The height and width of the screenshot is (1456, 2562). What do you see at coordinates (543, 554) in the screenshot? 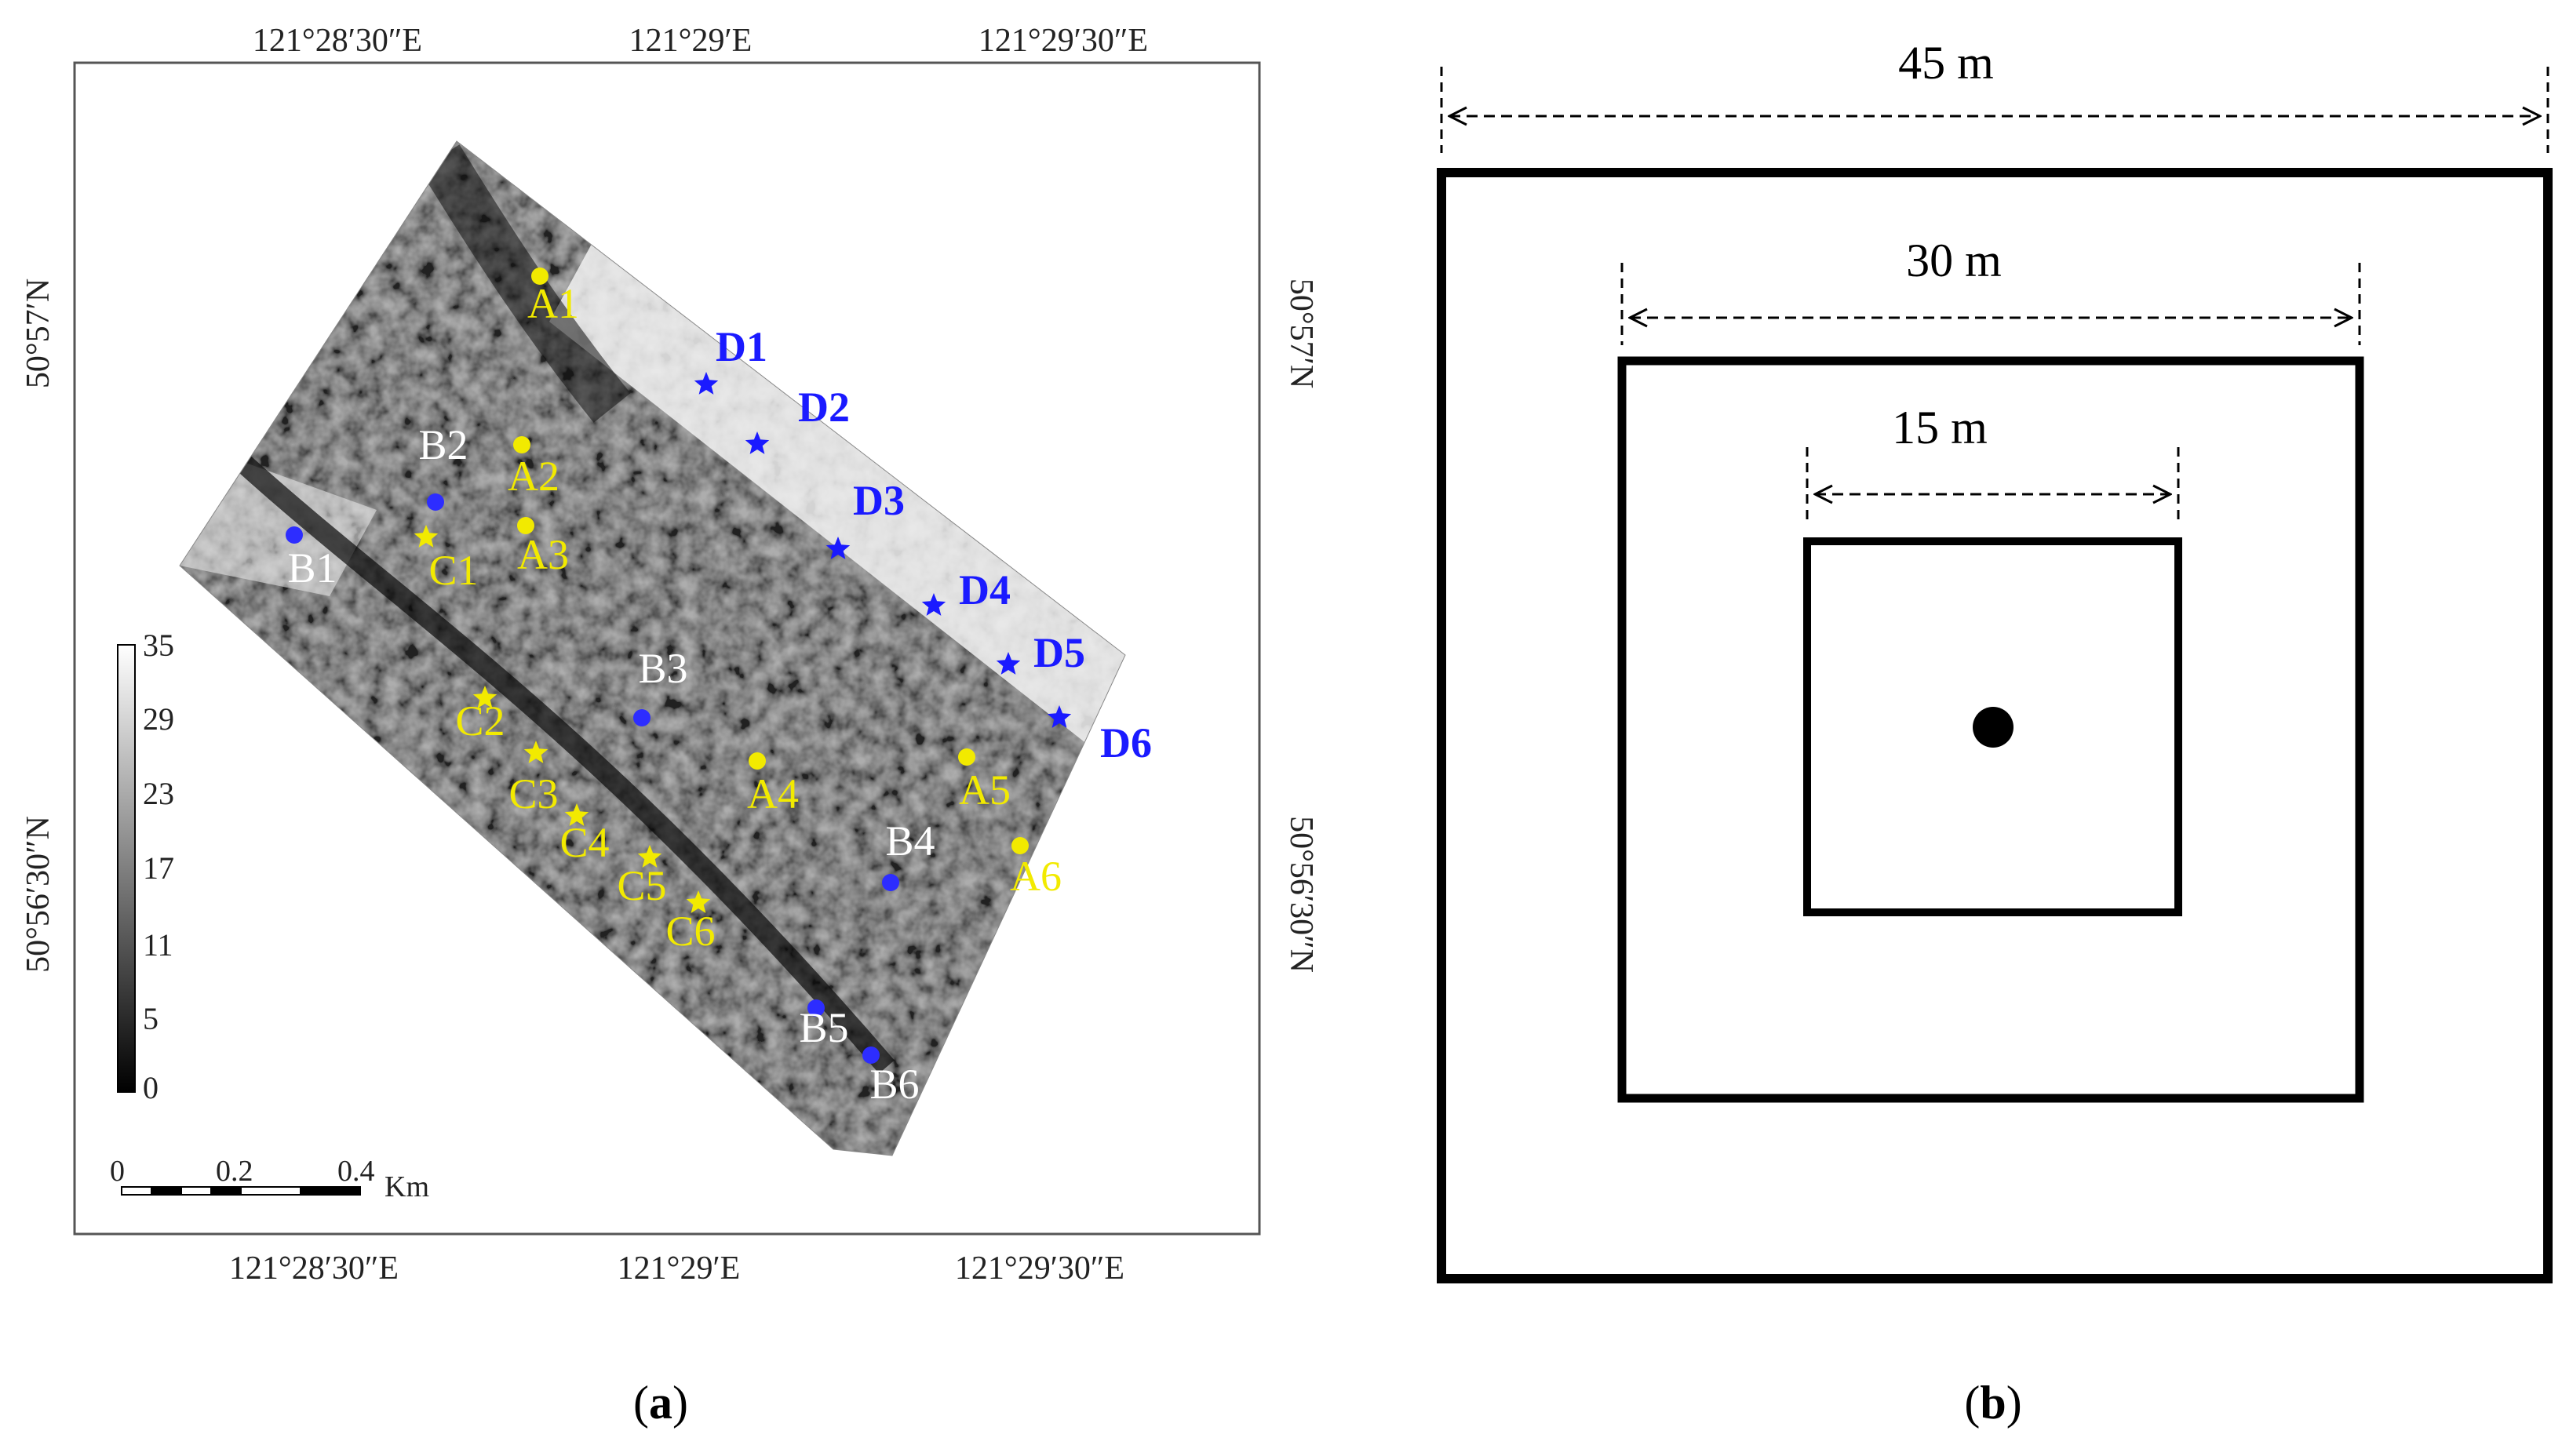
I see `site-label-a3: A3` at bounding box center [543, 554].